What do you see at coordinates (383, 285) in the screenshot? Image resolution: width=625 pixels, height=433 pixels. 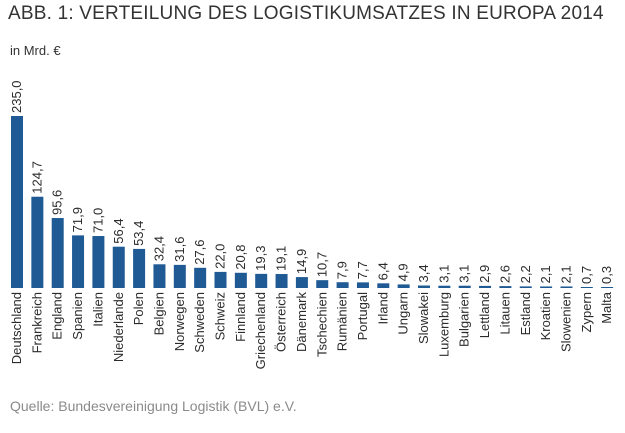 I see `bar-irland` at bounding box center [383, 285].